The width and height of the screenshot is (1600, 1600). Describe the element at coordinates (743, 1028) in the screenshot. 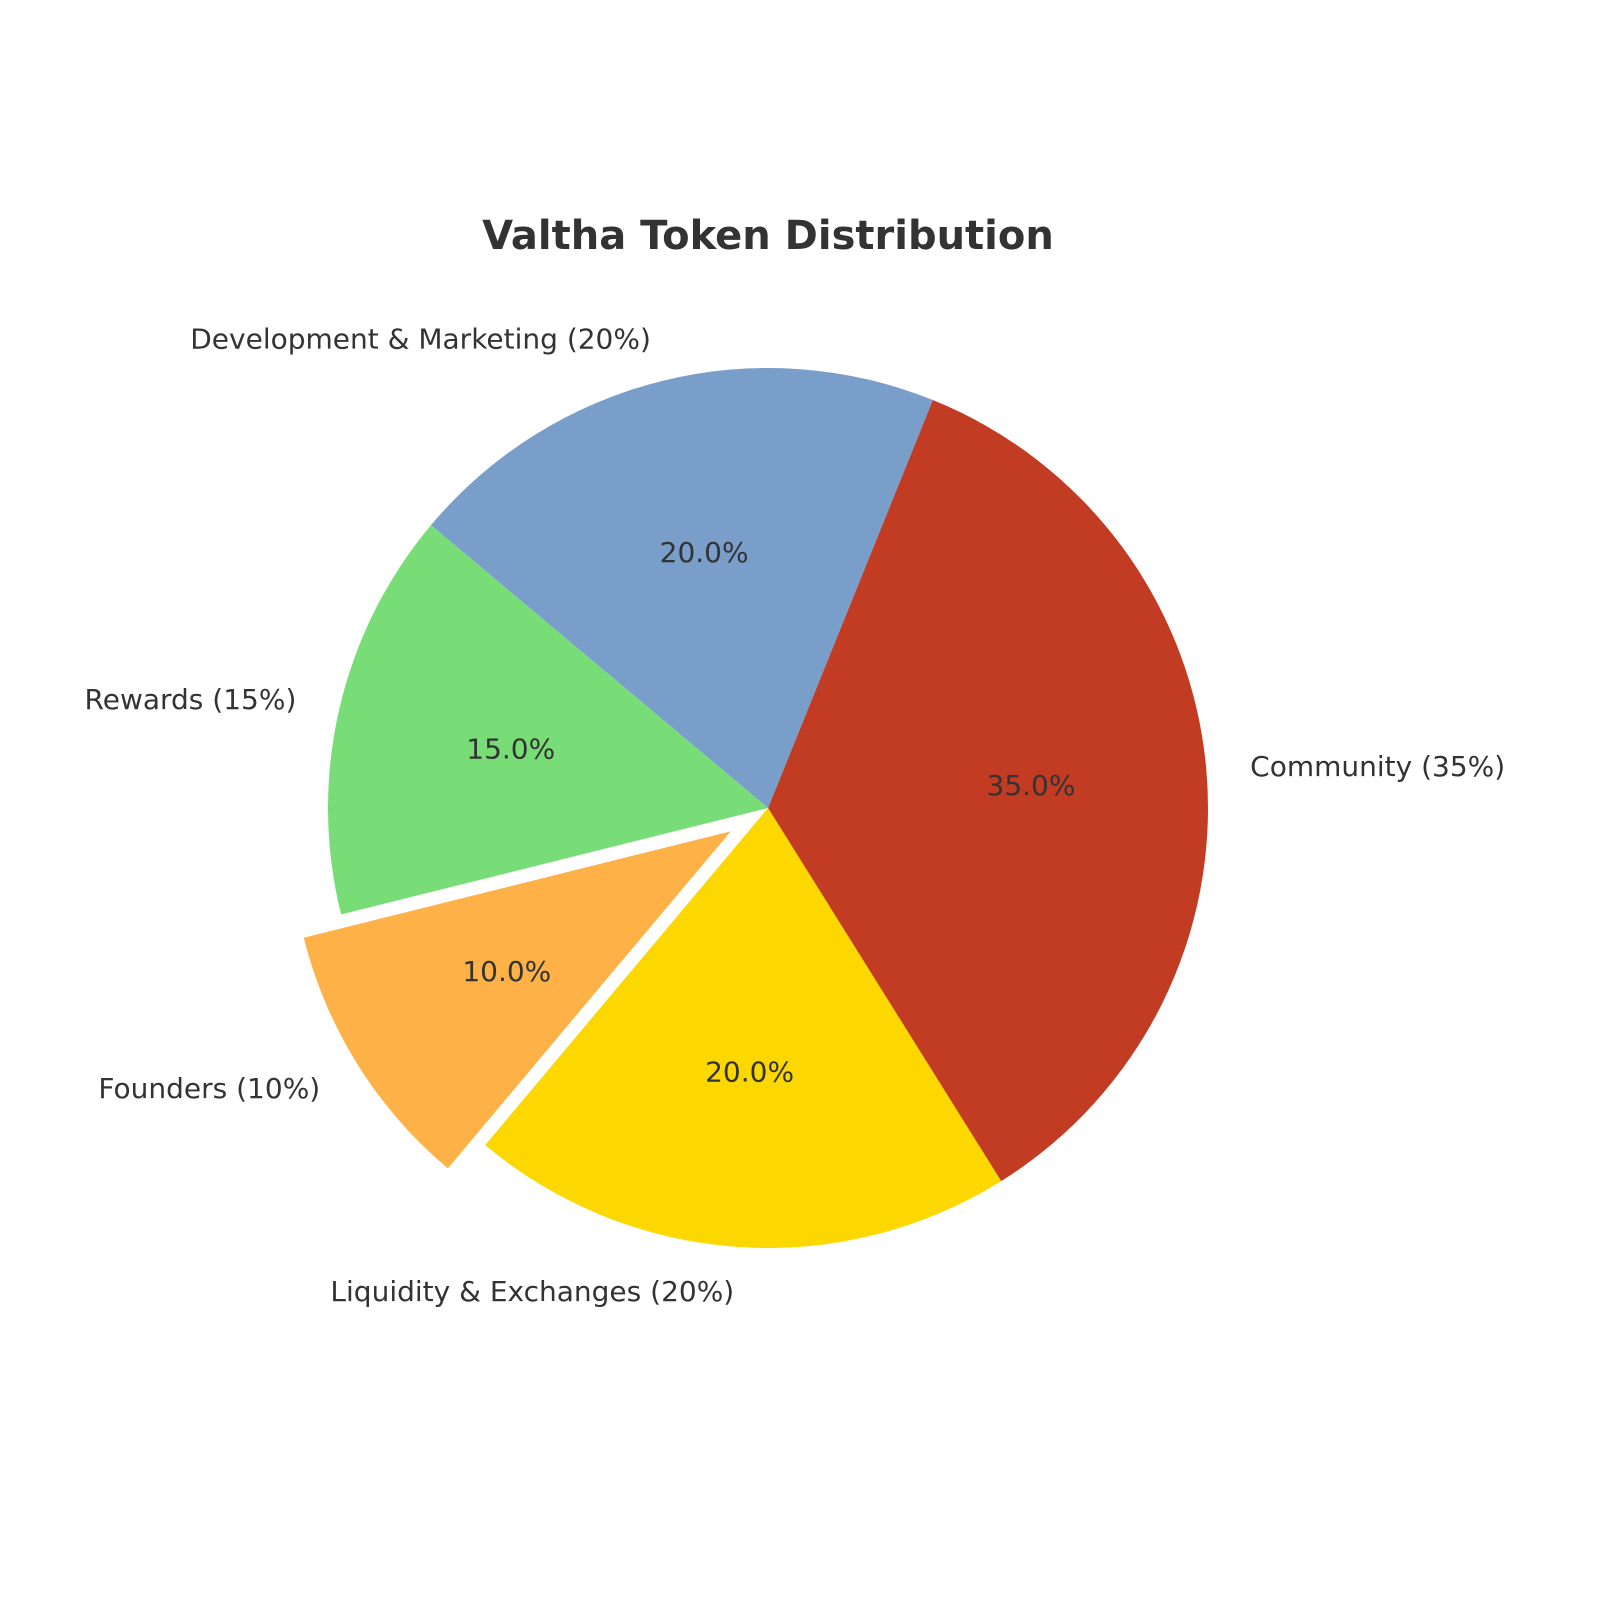

I see `pie-slice-liquidity-exchanges` at that location.